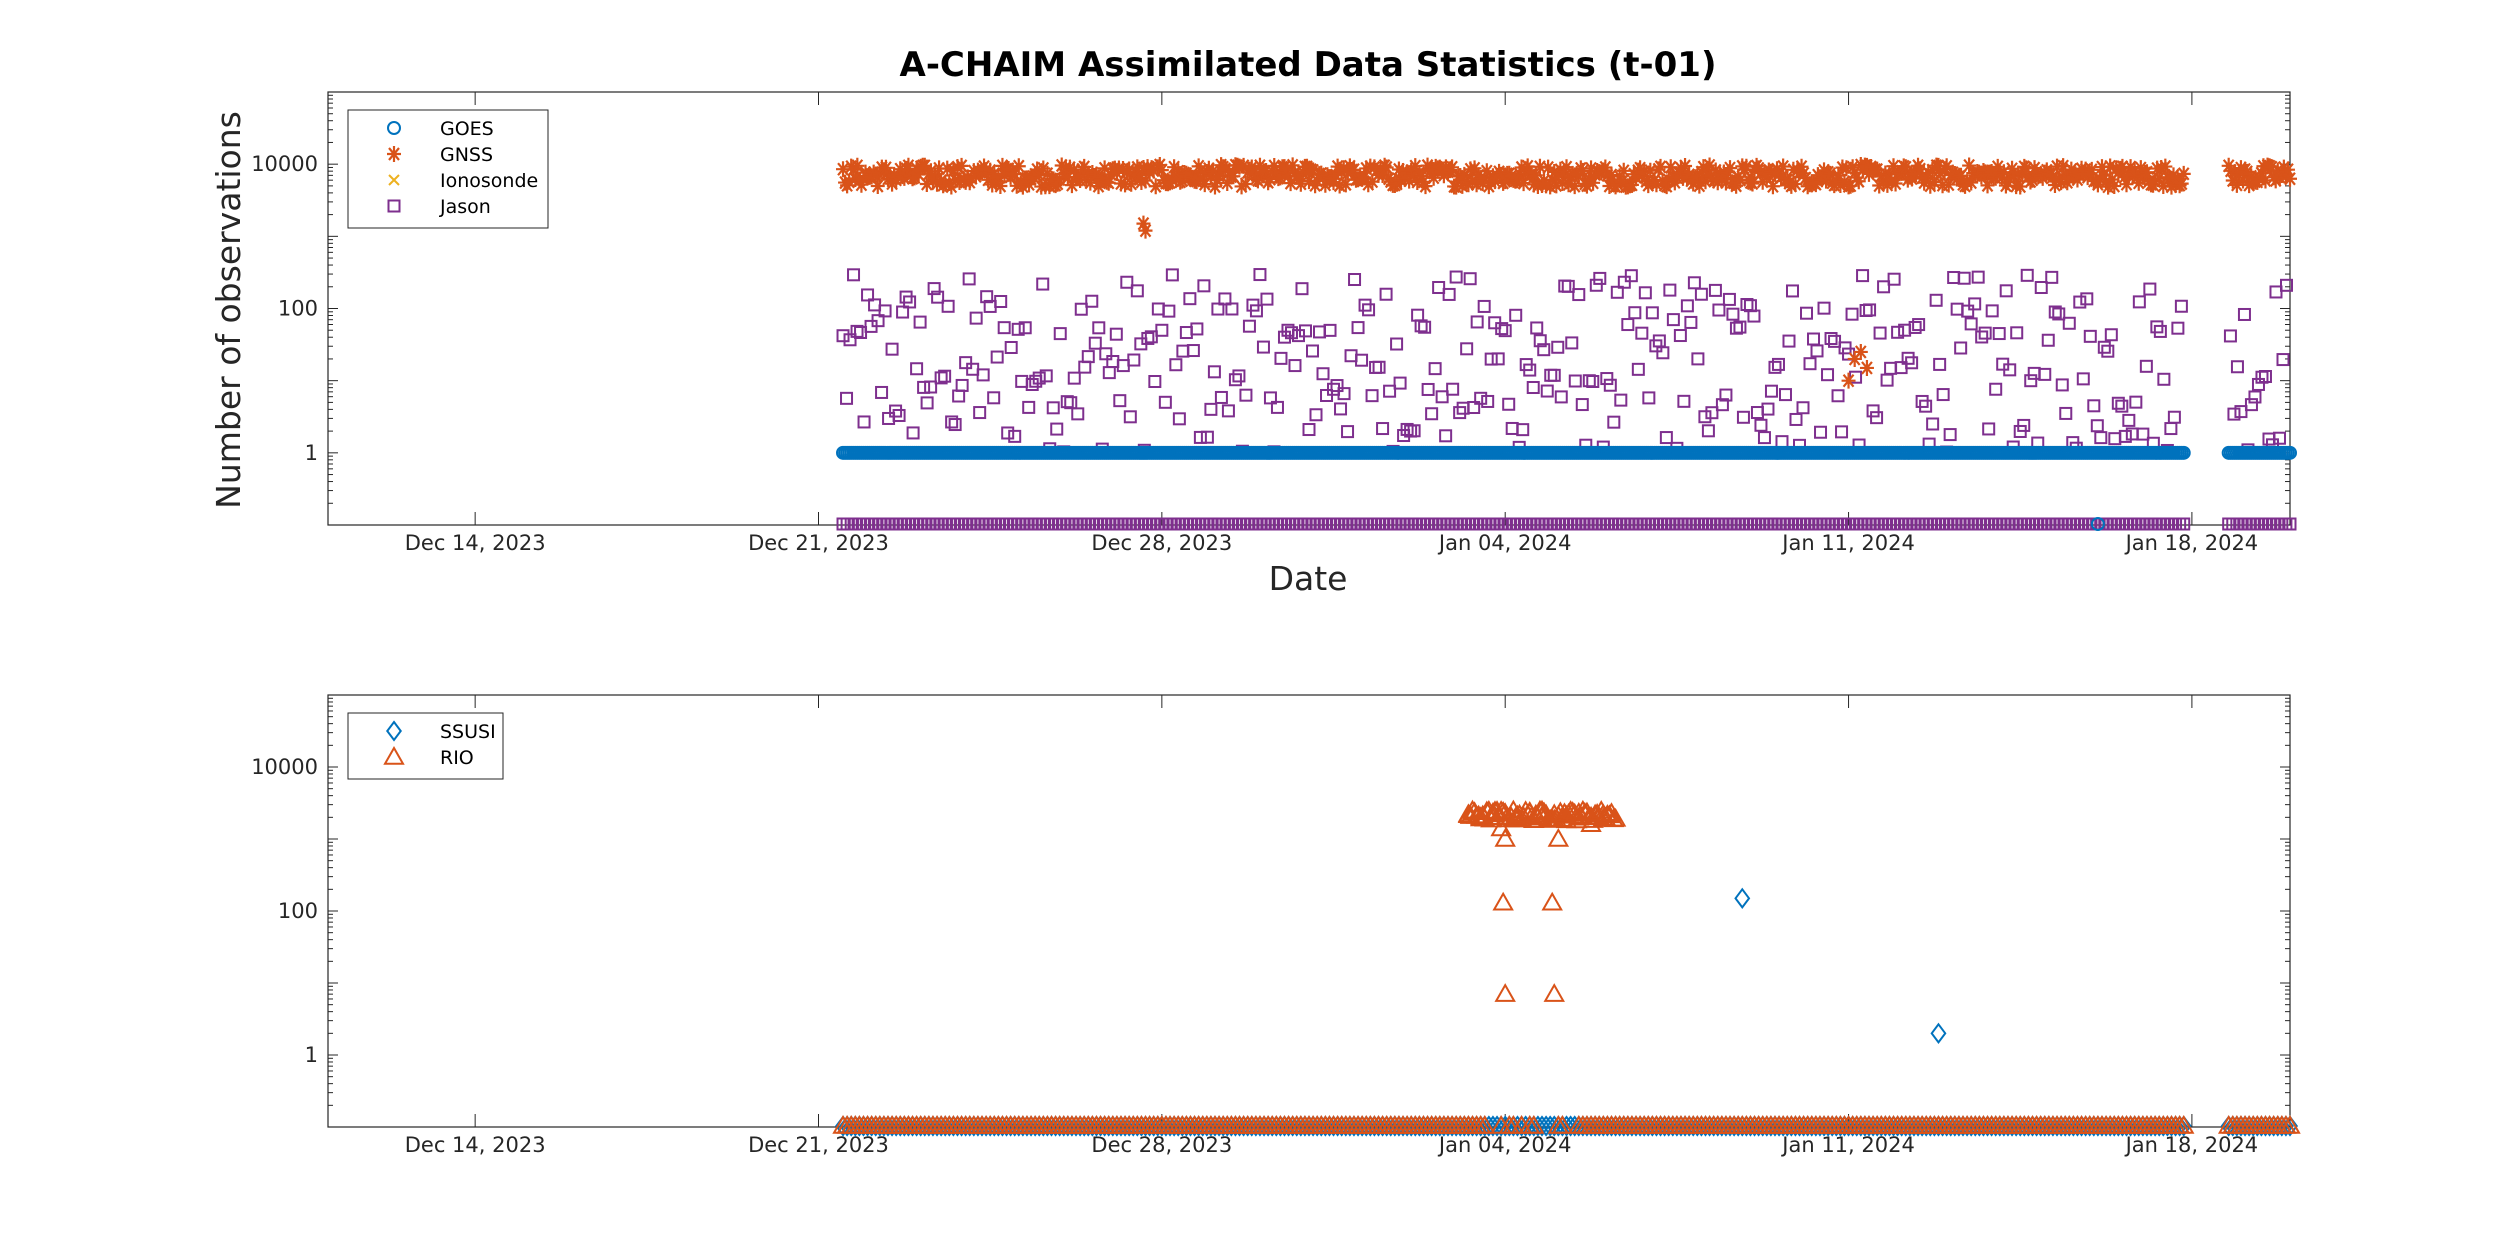 The image size is (2500, 1250). What do you see at coordinates (2290, 1124) in the screenshot?
I see `rio-point` at bounding box center [2290, 1124].